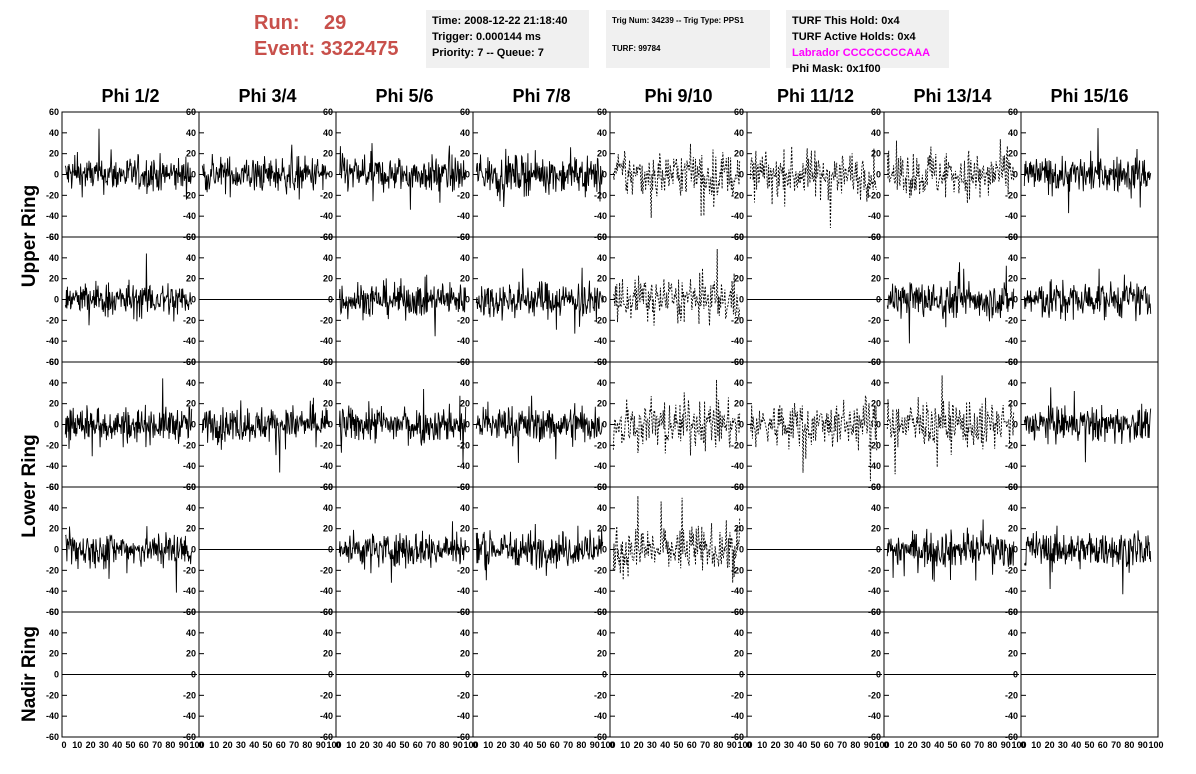  What do you see at coordinates (789, 745) in the screenshot?
I see `x-tick-label: 30` at bounding box center [789, 745].